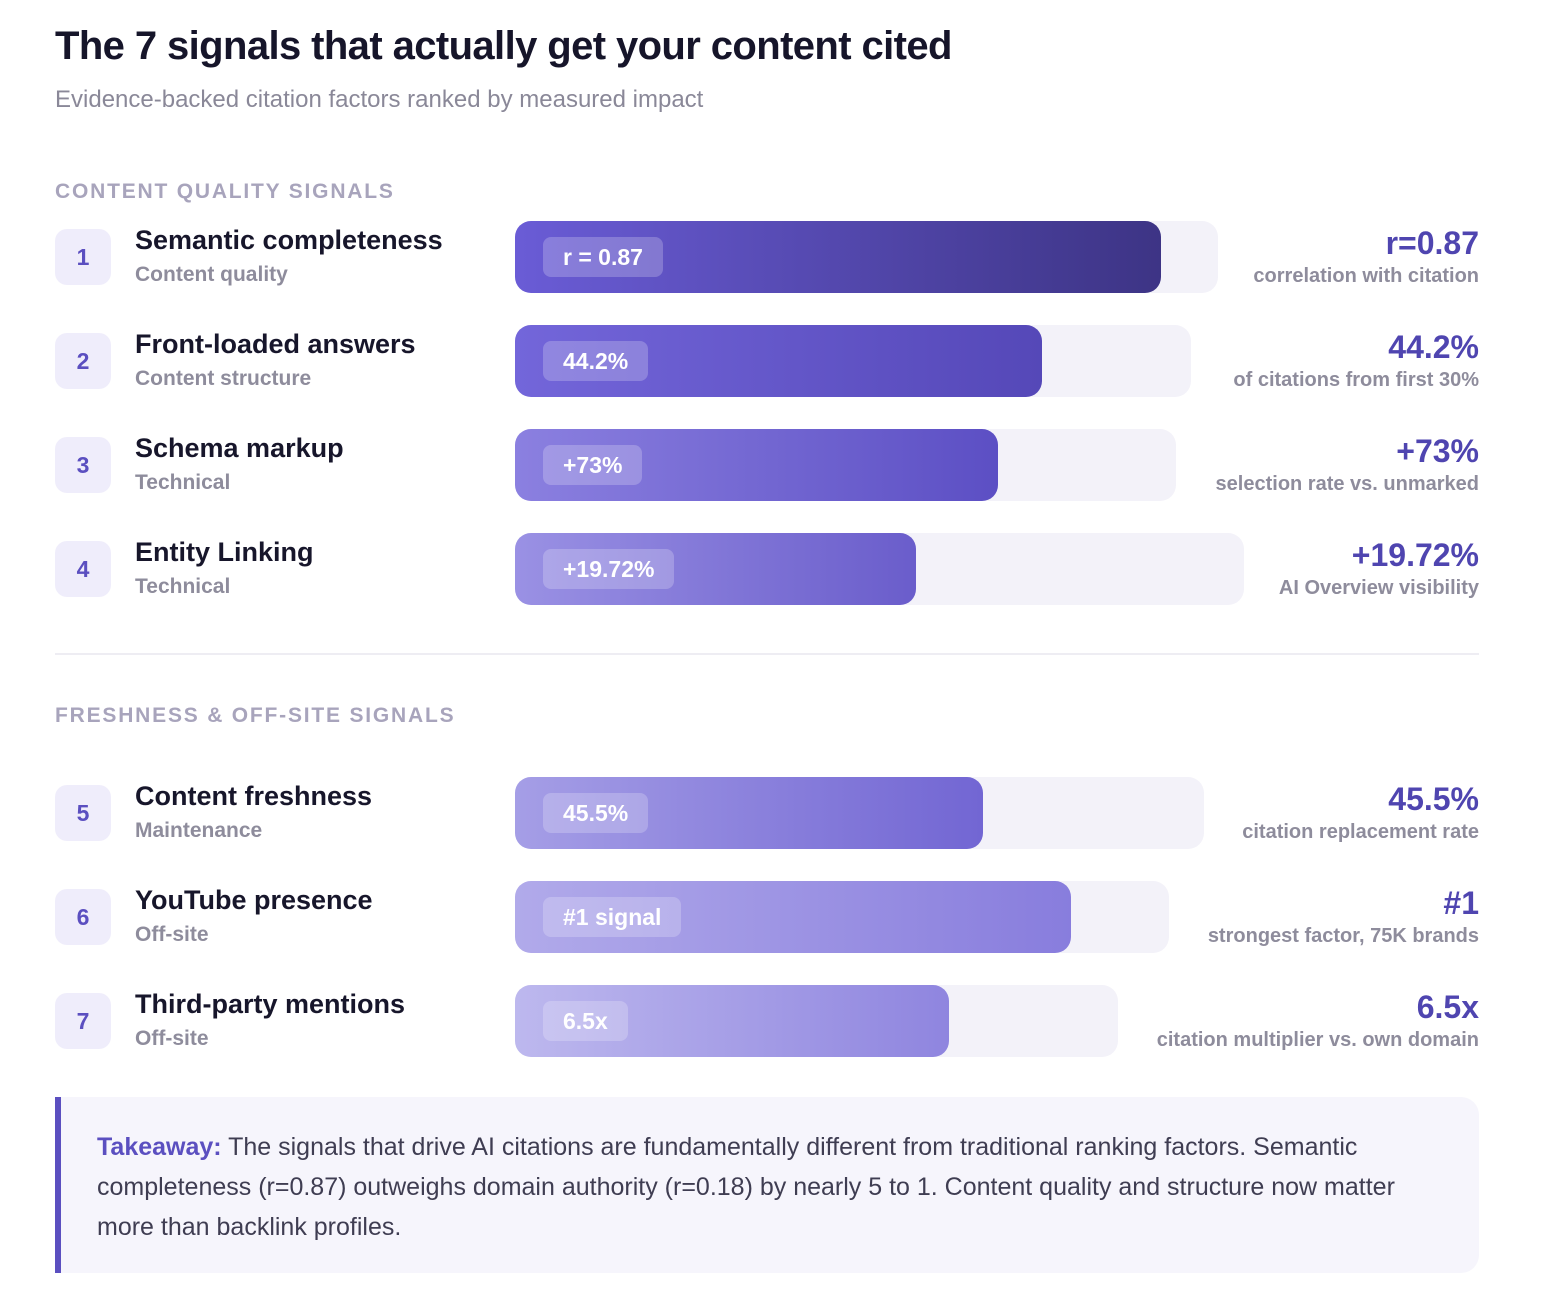 The width and height of the screenshot is (1564, 1314). Describe the element at coordinates (585, 1021) in the screenshot. I see `bar-value-label: 6.5x` at that location.